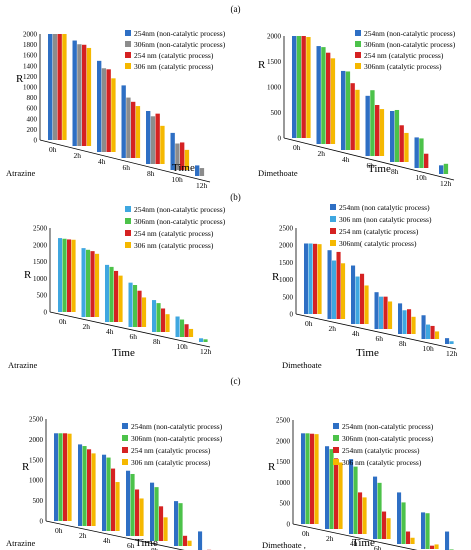  I want to click on chart3-pesticide-label: Atrazine, so click(22, 365).